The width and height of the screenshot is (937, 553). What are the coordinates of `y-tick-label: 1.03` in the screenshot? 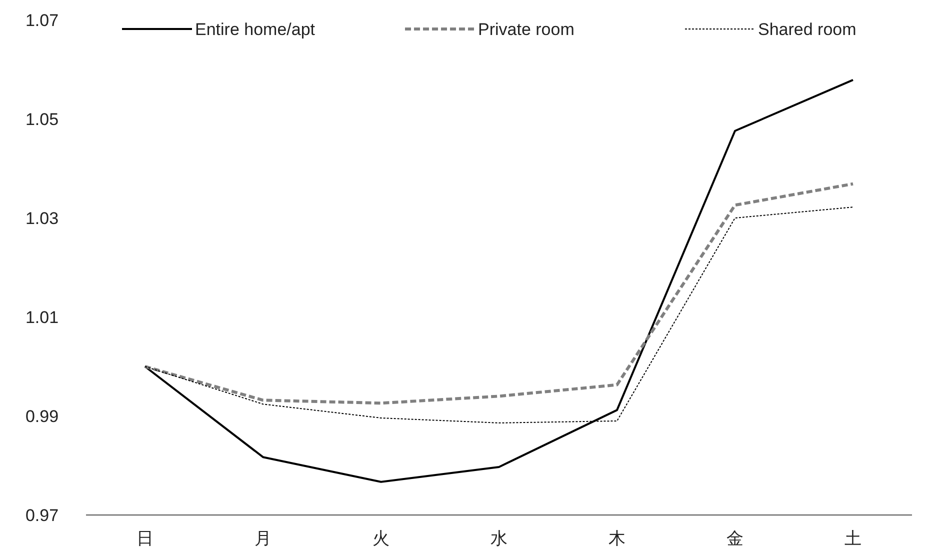 It's located at (42, 218).